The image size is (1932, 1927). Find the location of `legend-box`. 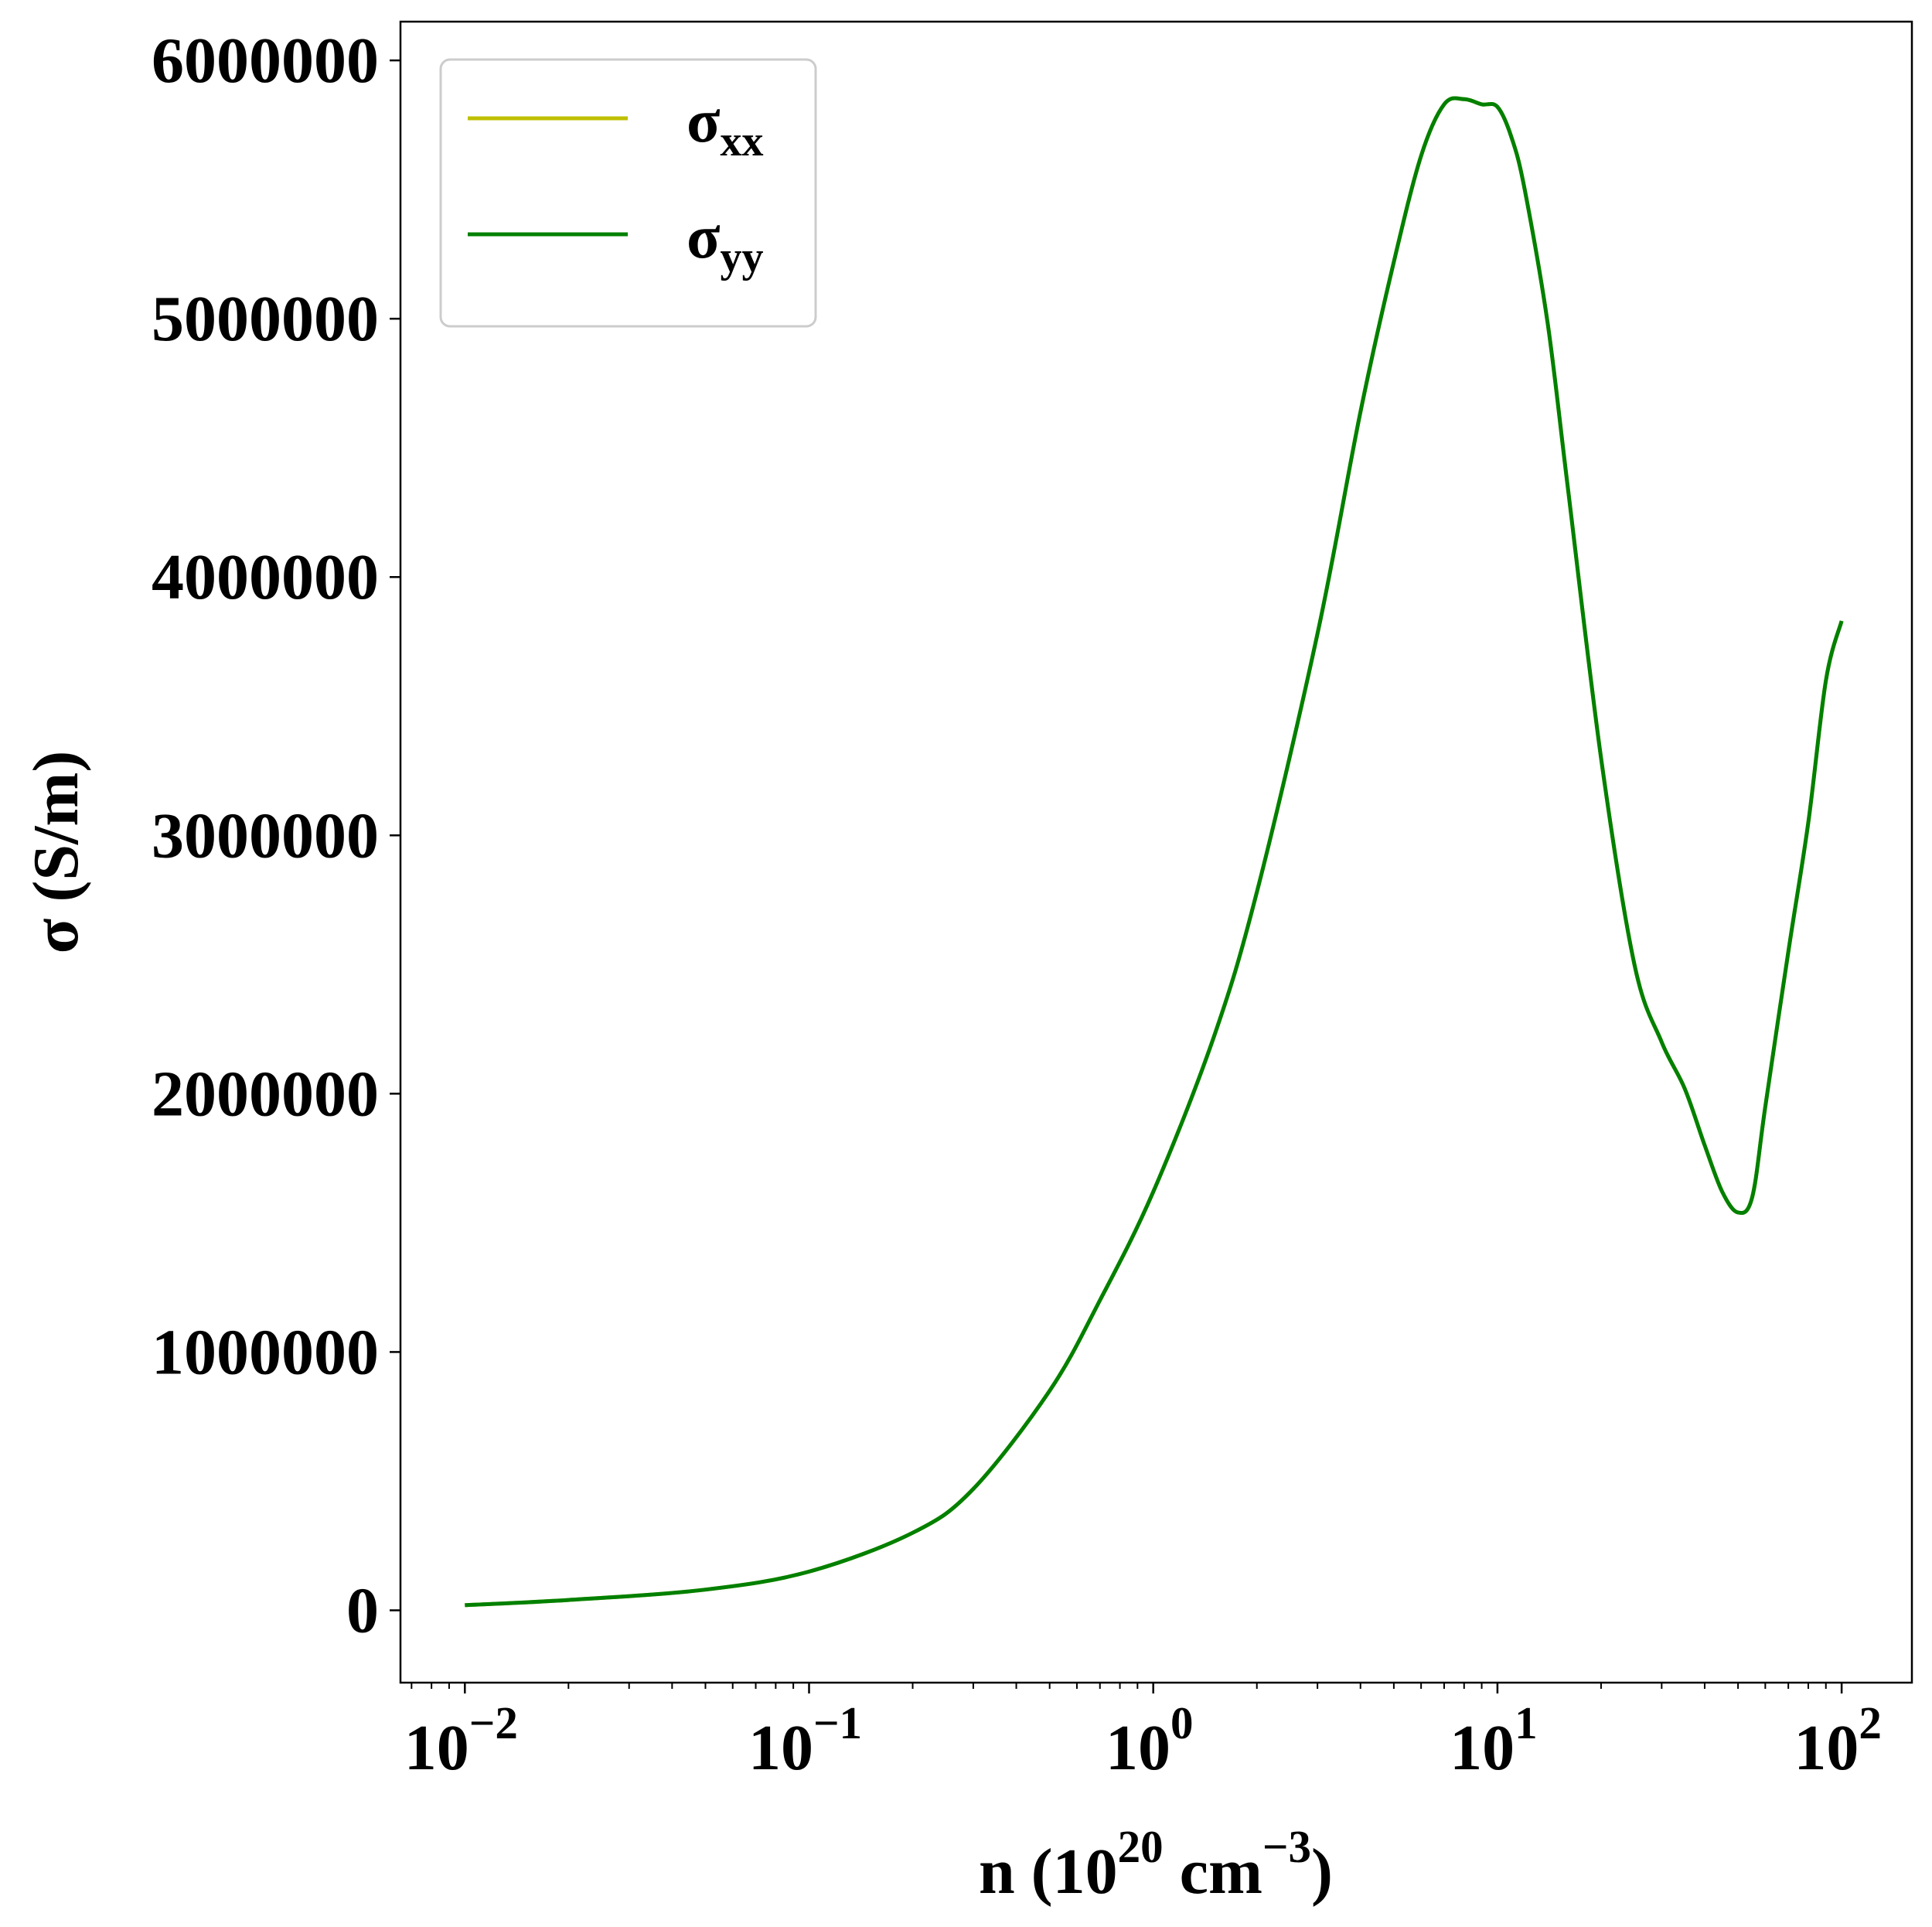

legend-box is located at coordinates (628, 193).